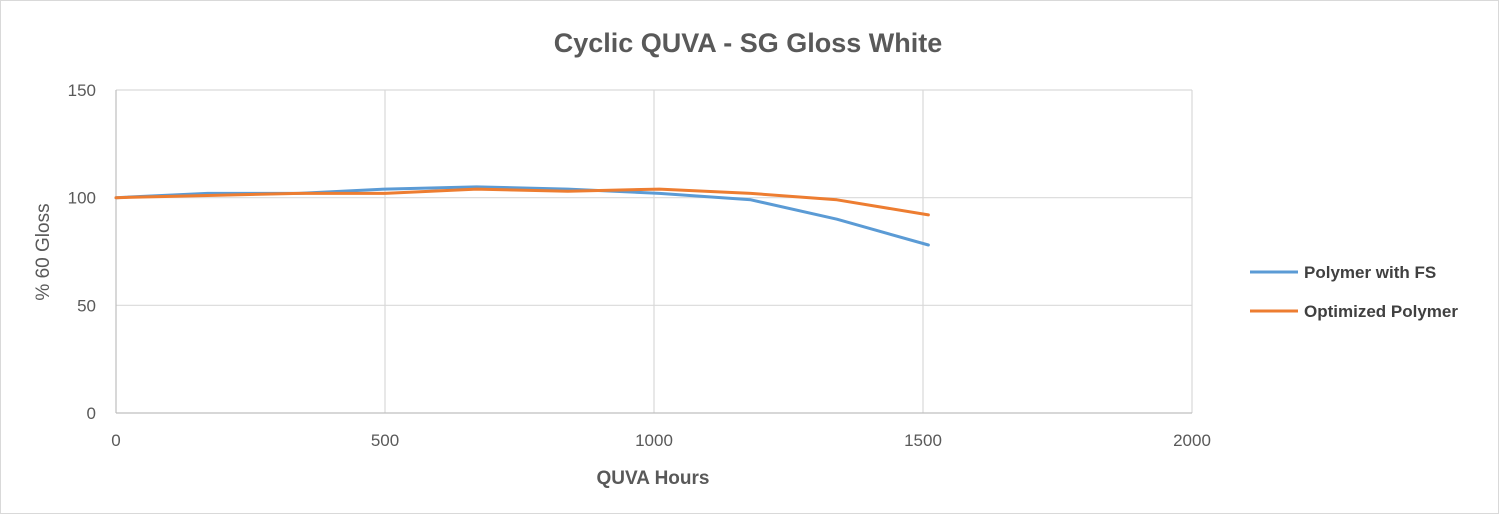  What do you see at coordinates (82, 90) in the screenshot?
I see `y-tick-label: 150` at bounding box center [82, 90].